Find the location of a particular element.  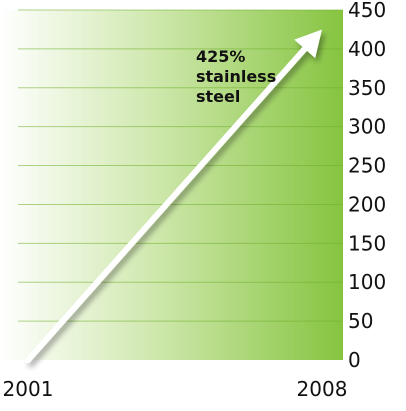

x-axis-ticks: 2001 2008 is located at coordinates (175, 389).